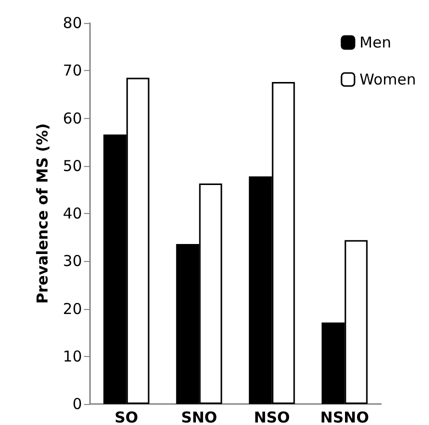  I want to click on y-axis-title: Prevalence of MS (%), so click(43, 213).